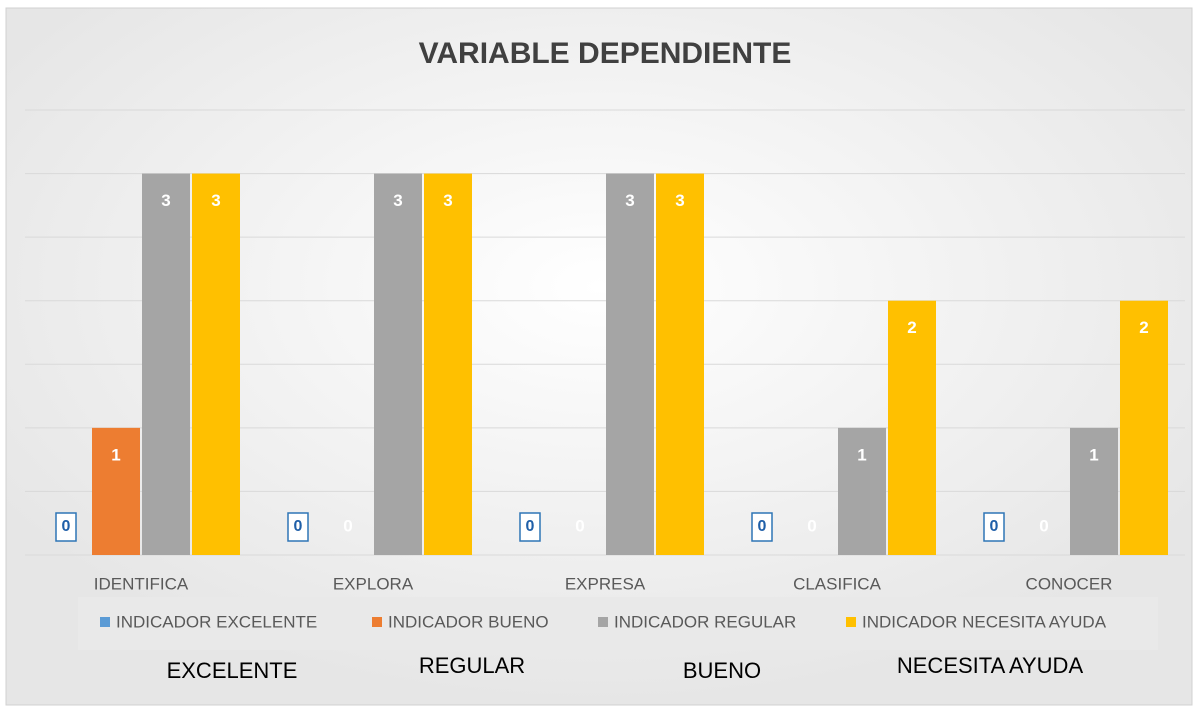 The height and width of the screenshot is (713, 1198). Describe the element at coordinates (472, 665) in the screenshot. I see `annotation: REGULAR` at that location.